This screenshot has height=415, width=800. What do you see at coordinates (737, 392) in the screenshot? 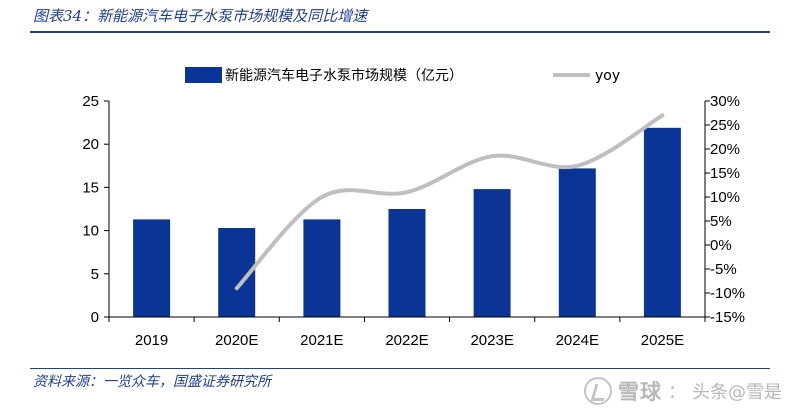
I see `watermark-account: 头条@雪是` at bounding box center [737, 392].